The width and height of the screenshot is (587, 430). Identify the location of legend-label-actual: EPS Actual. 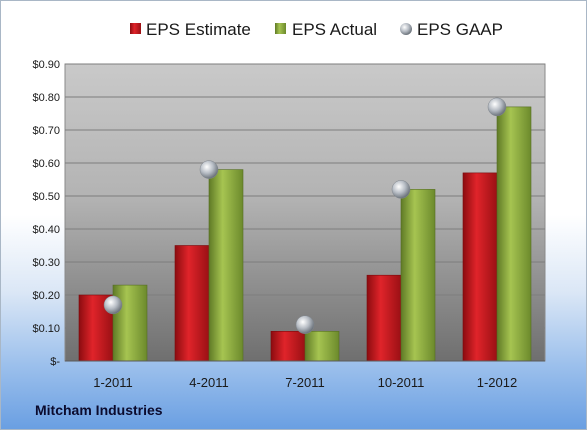
(334, 29).